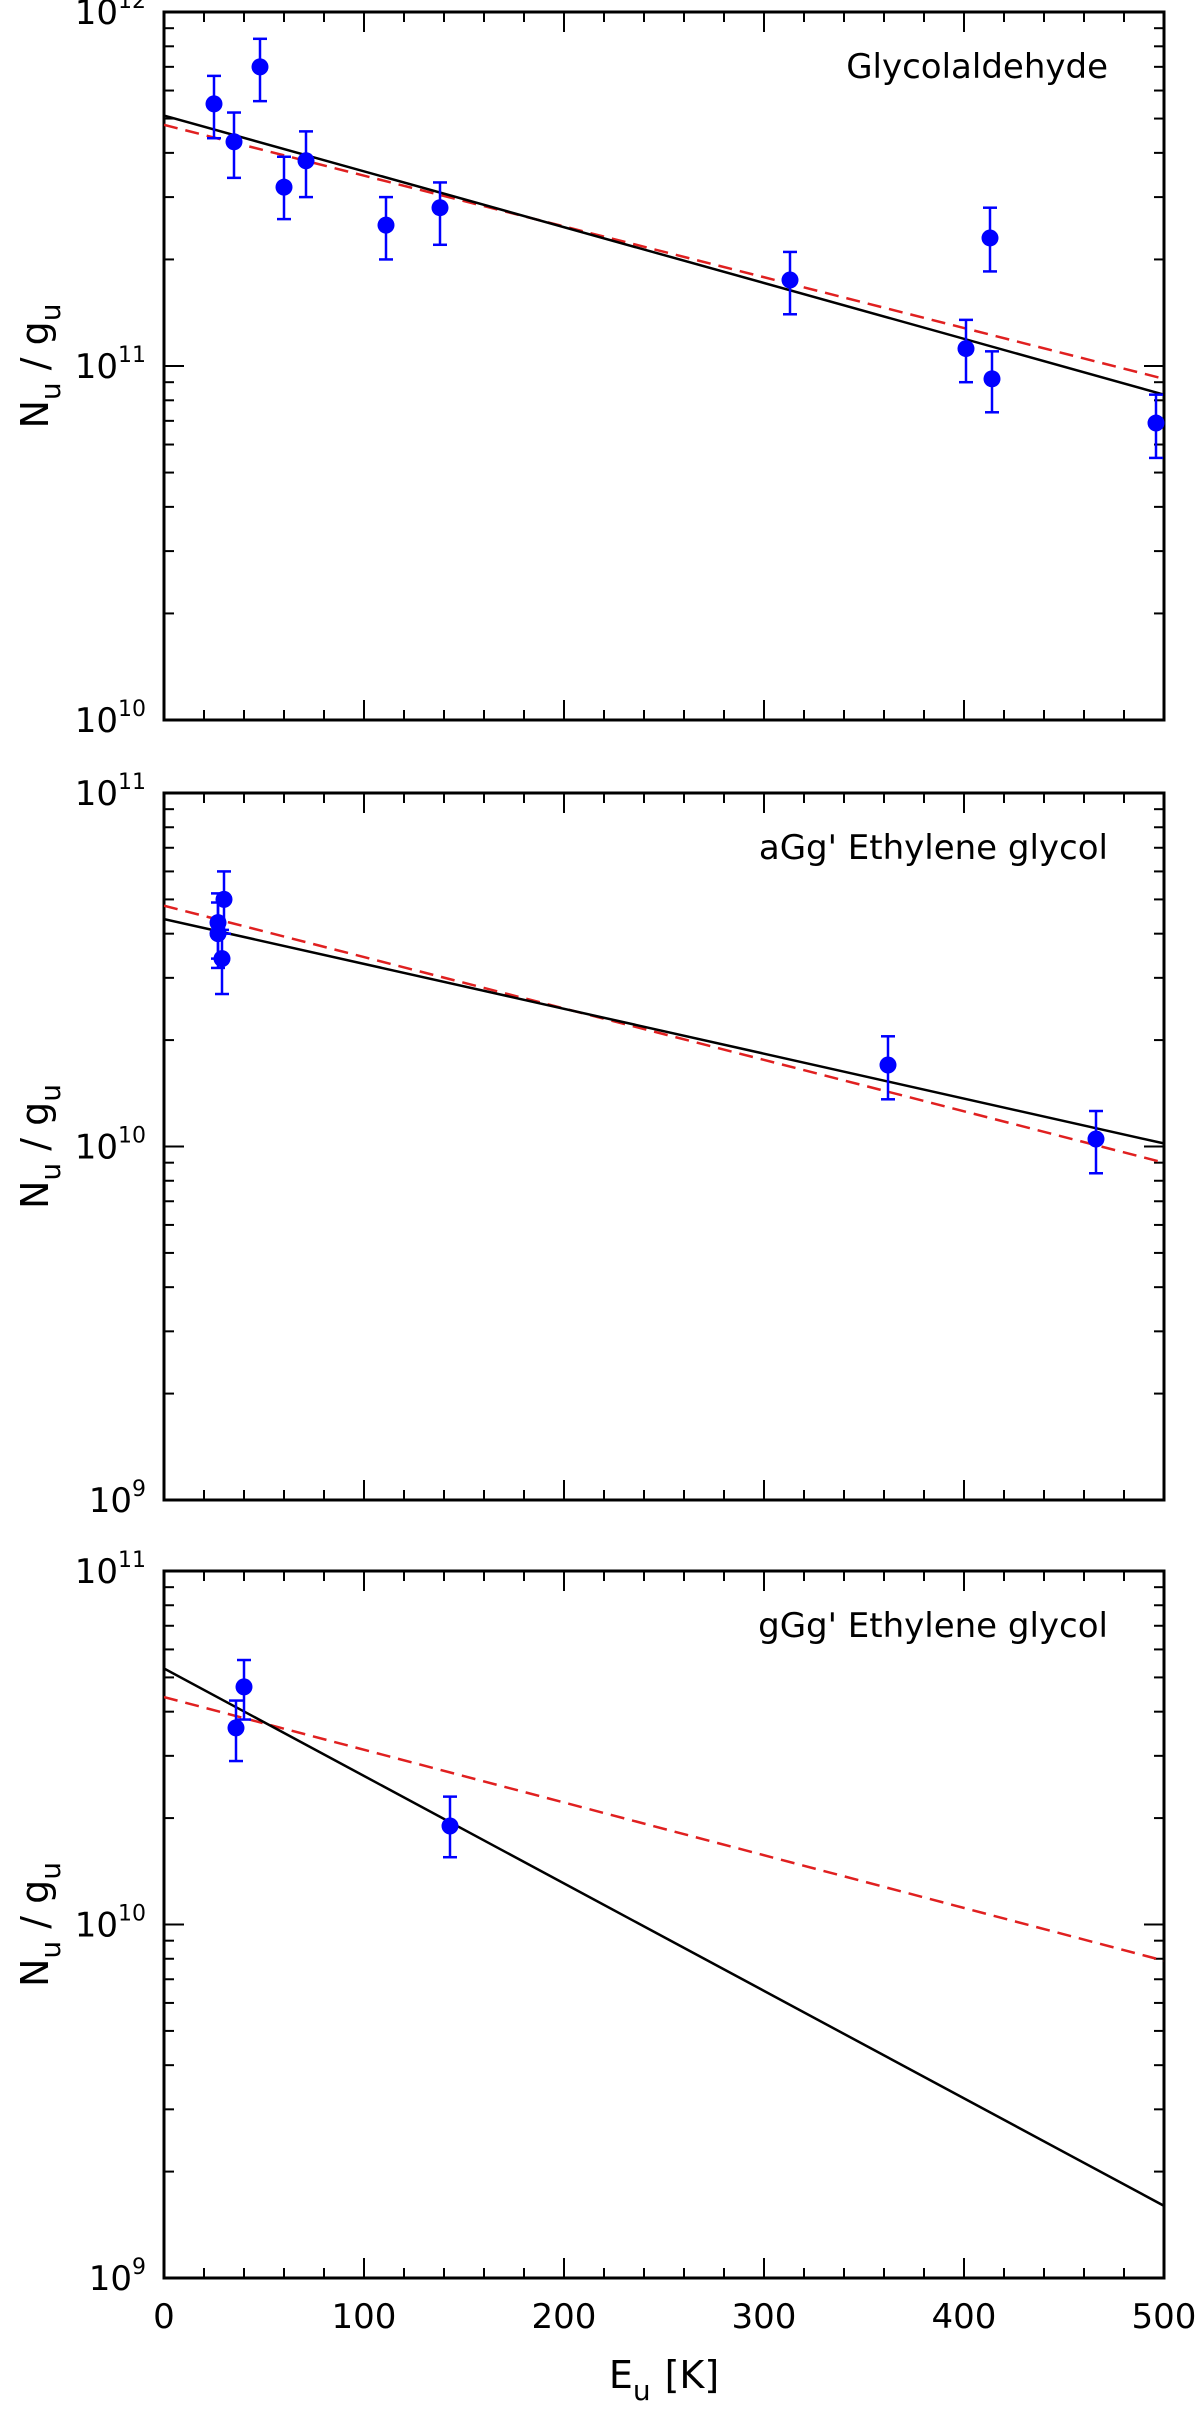  What do you see at coordinates (964, 2317) in the screenshot?
I see `x-tick-label: 400` at bounding box center [964, 2317].